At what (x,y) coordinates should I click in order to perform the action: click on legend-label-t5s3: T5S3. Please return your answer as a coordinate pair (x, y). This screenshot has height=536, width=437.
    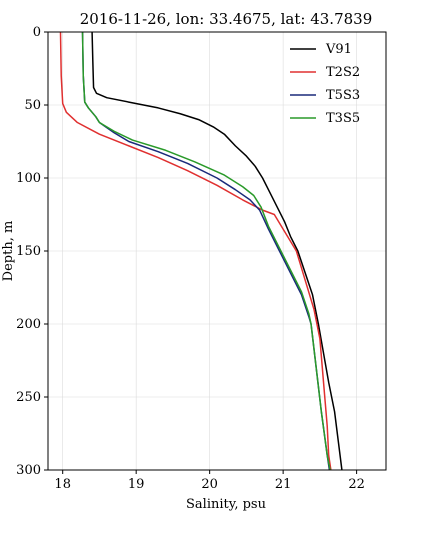
    Looking at the image, I should click on (343, 95).